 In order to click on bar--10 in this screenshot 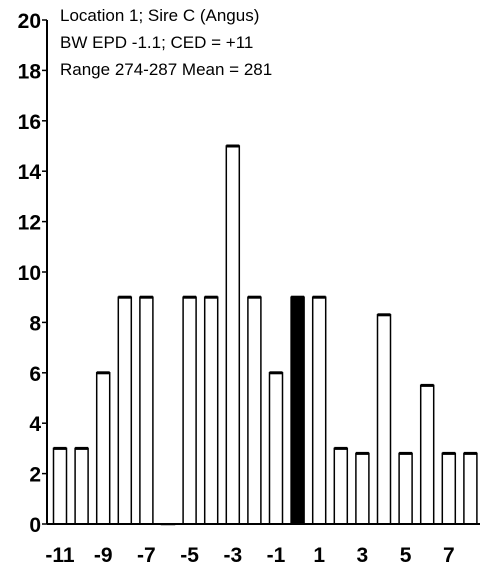, I will do `click(81, 486)`.